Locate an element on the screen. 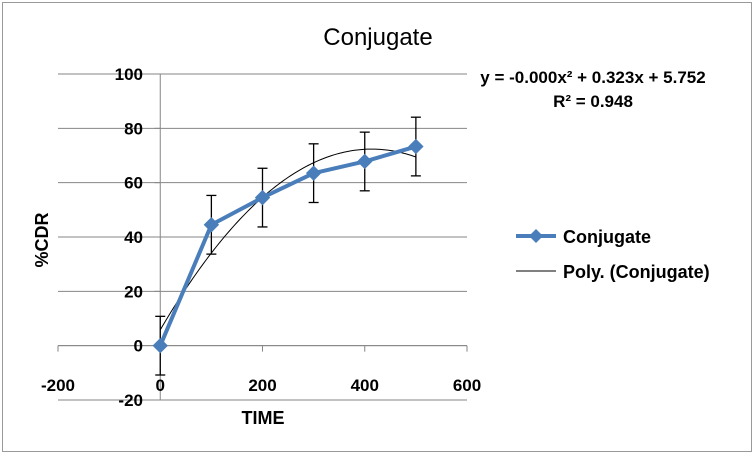 This screenshot has height=456, width=756. x-tick-label-200: 200 is located at coordinates (262, 385).